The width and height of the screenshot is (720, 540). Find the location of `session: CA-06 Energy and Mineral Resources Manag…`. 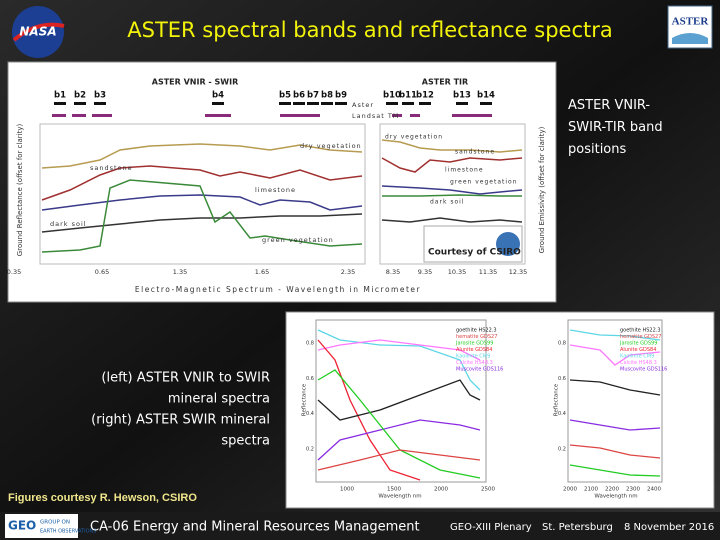

session: CA-06 Energy and Mineral Resources Manag… is located at coordinates (255, 527).